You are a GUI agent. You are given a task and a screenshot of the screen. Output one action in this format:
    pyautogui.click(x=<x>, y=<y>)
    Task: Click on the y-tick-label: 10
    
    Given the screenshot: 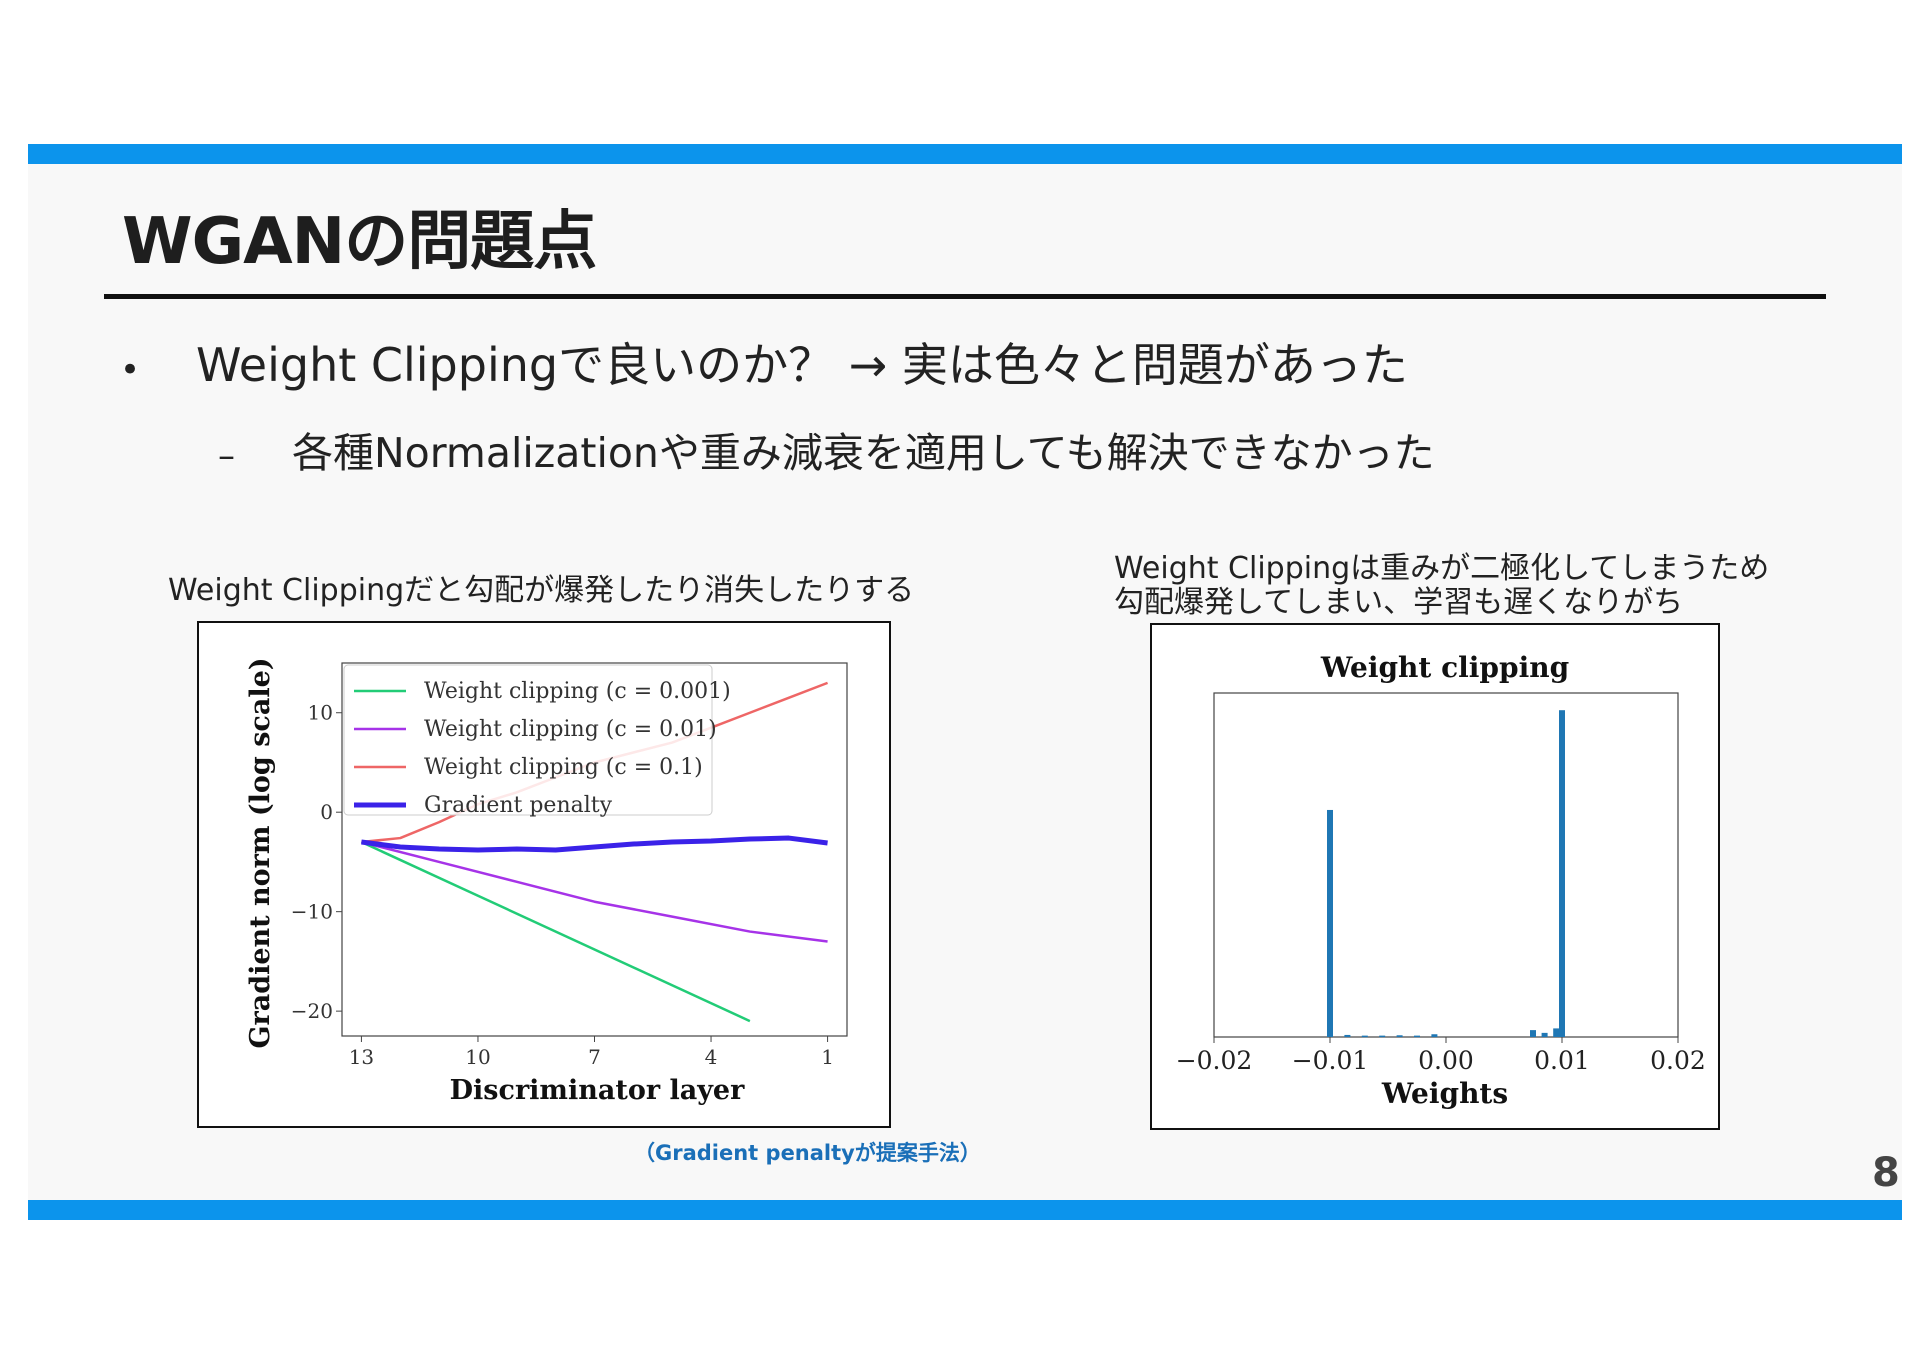 What is the action you would take?
    pyautogui.click(x=320, y=713)
    